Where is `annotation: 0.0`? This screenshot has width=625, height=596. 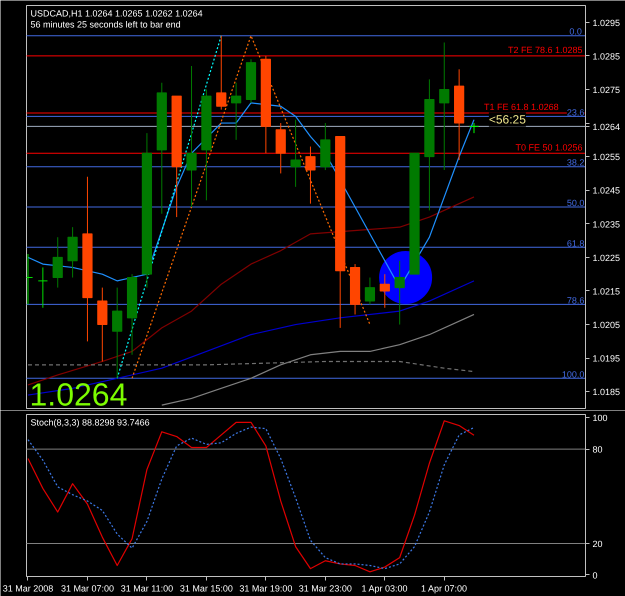
annotation: 0.0 is located at coordinates (575, 31).